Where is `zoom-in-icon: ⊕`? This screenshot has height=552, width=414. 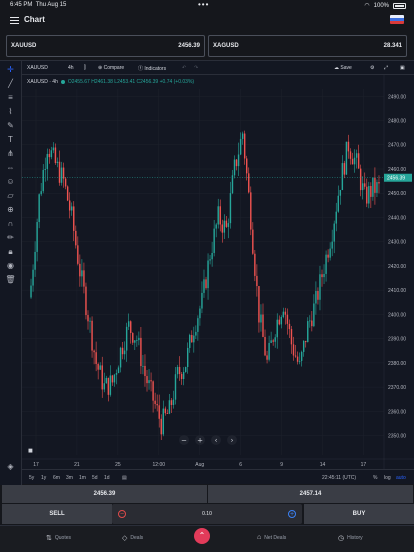 zoom-in-icon: ⊕ is located at coordinates (10, 209).